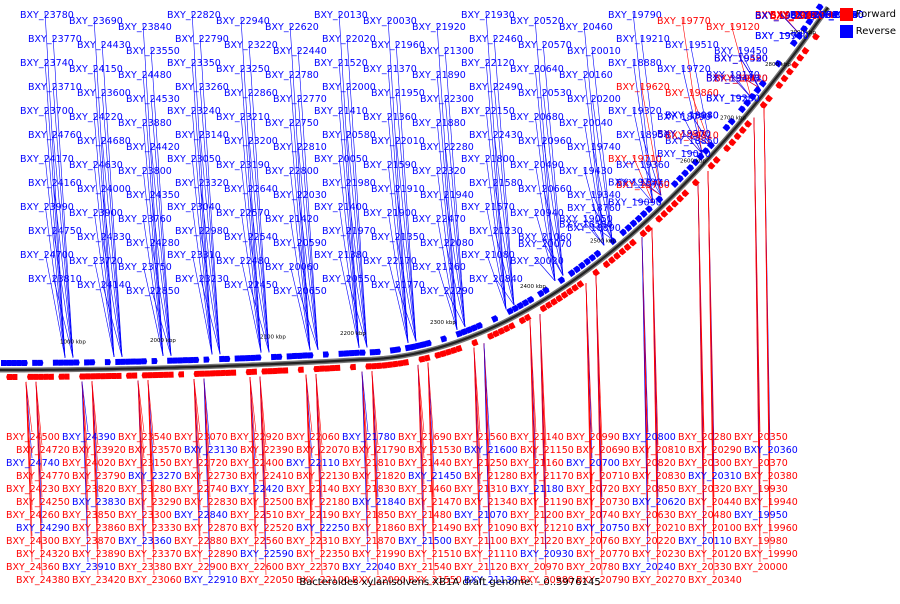 The image size is (900, 604). What do you see at coordinates (537, 117) in the screenshot?
I see `gene-label: BXY_20680` at bounding box center [537, 117].